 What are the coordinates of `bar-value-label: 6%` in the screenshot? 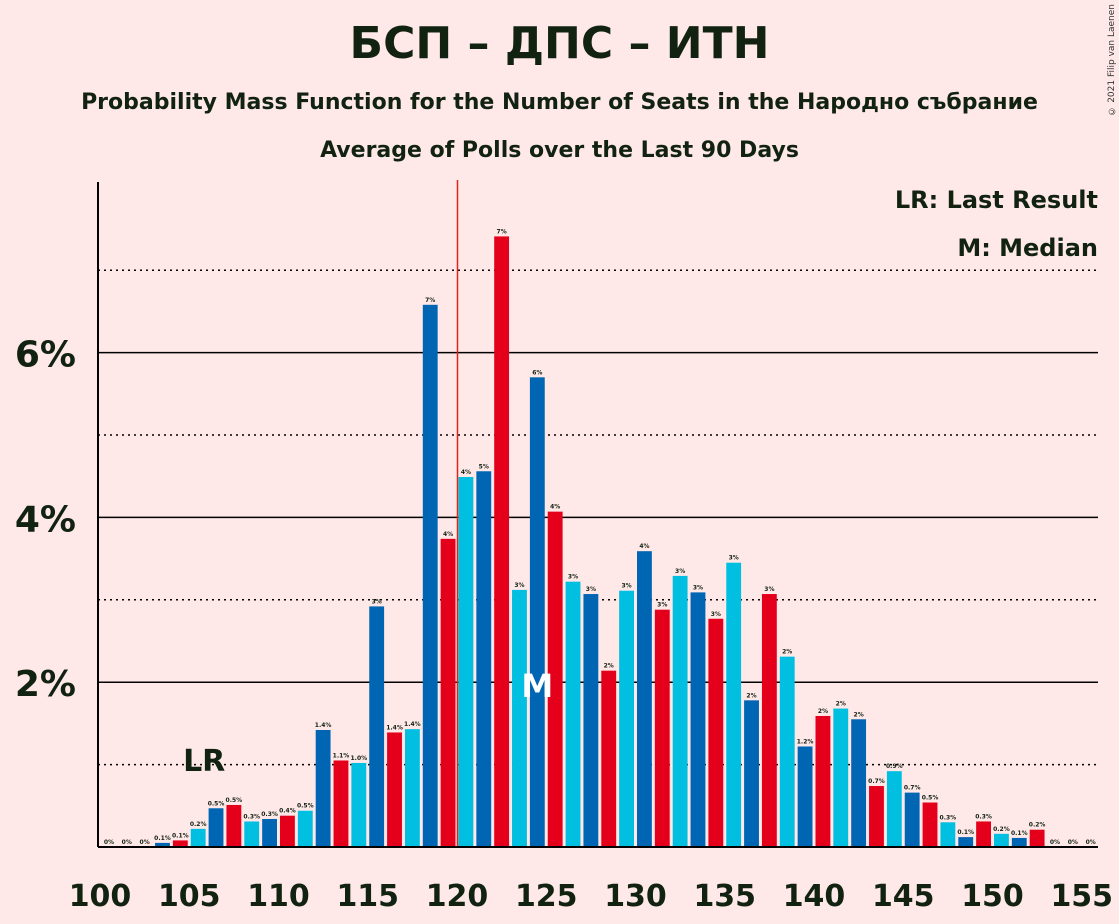 It's located at (537, 372).